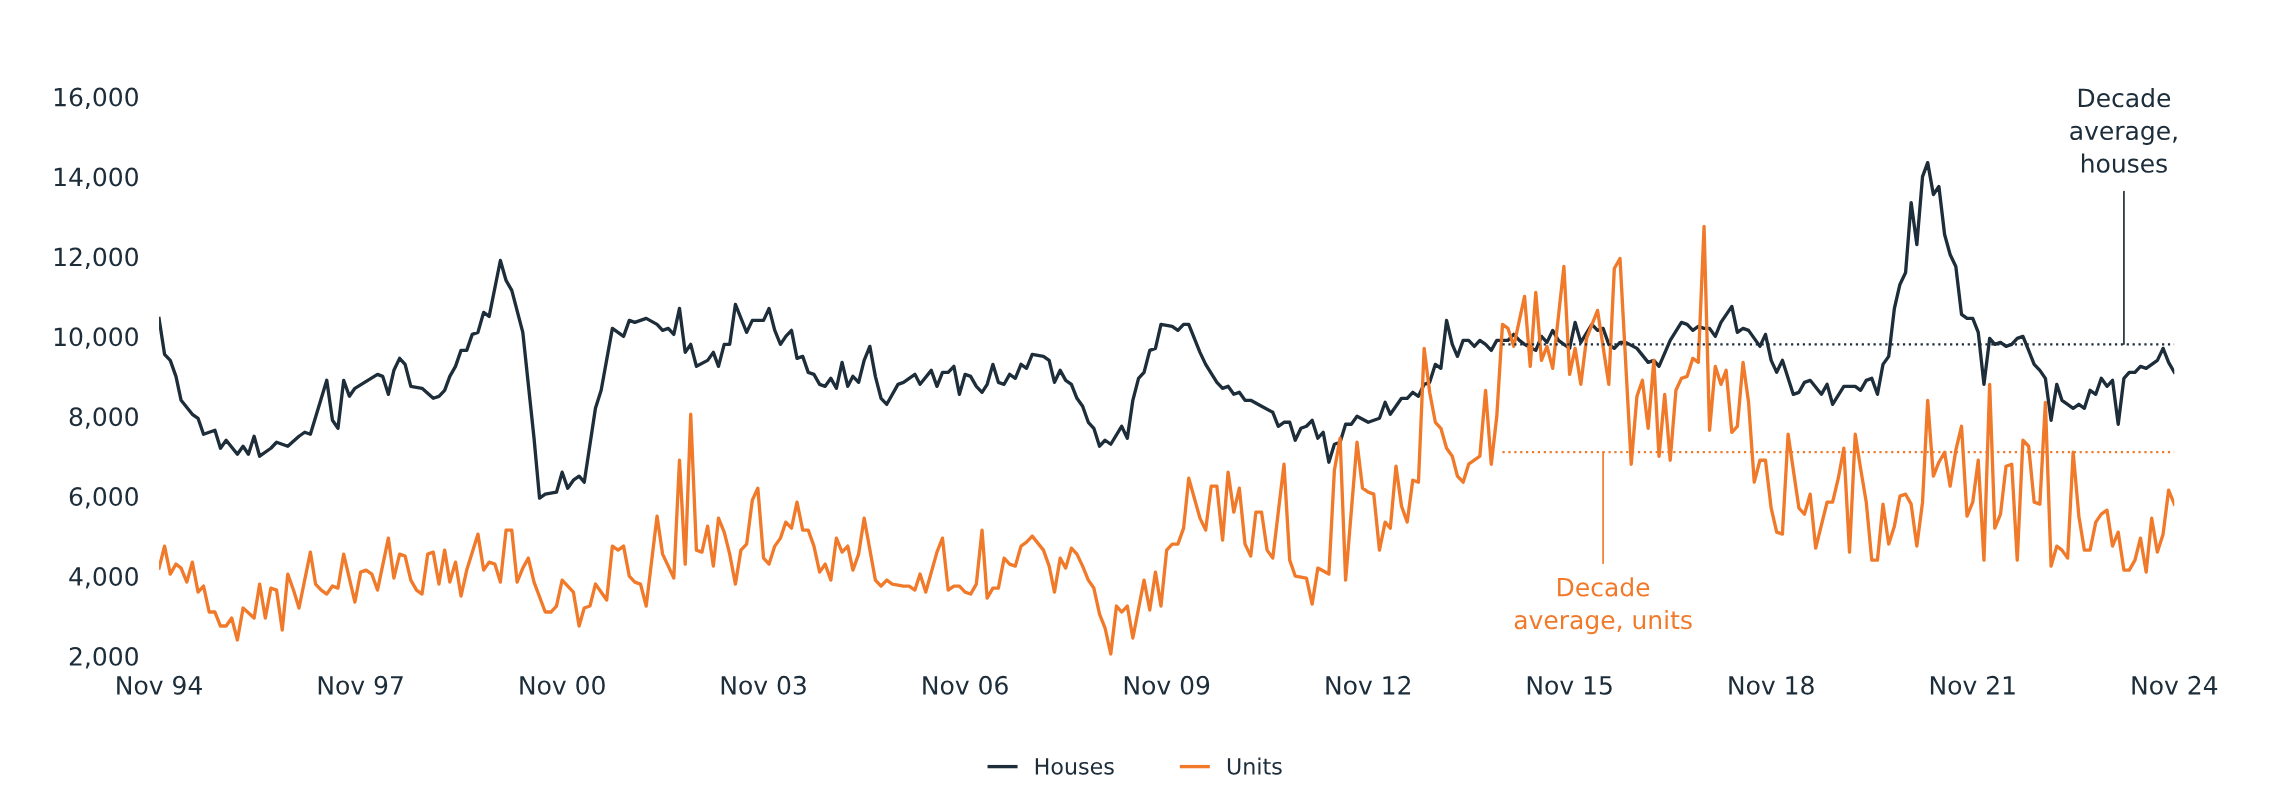 The image size is (2272, 799). What do you see at coordinates (965, 685) in the screenshot?
I see `x-tick-label: Nov 06` at bounding box center [965, 685].